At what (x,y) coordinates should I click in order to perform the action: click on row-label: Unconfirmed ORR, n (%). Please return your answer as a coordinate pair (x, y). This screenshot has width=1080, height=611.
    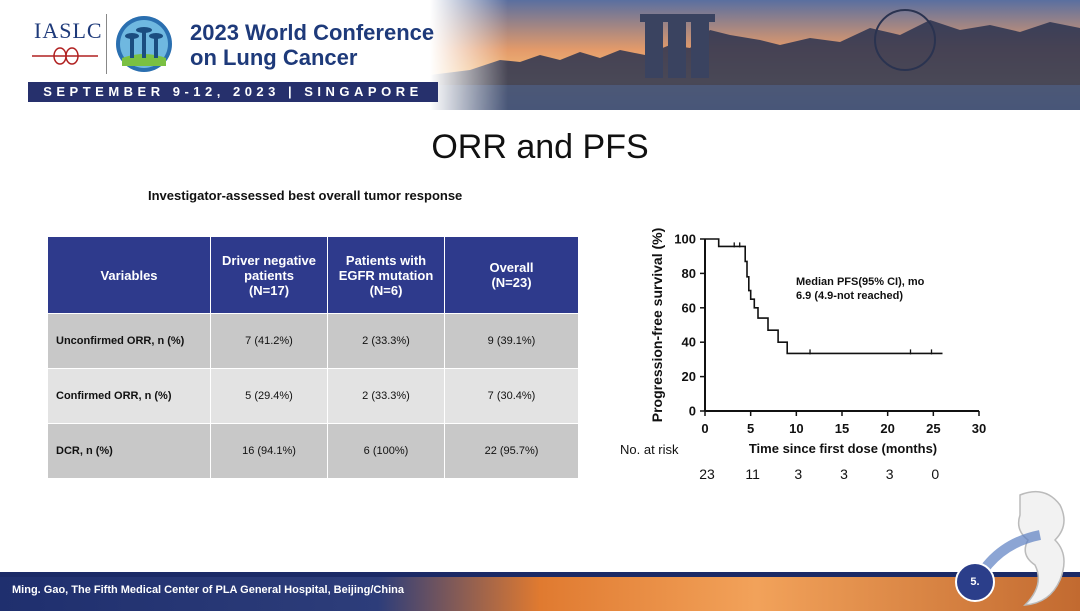
    Looking at the image, I should click on (129, 341).